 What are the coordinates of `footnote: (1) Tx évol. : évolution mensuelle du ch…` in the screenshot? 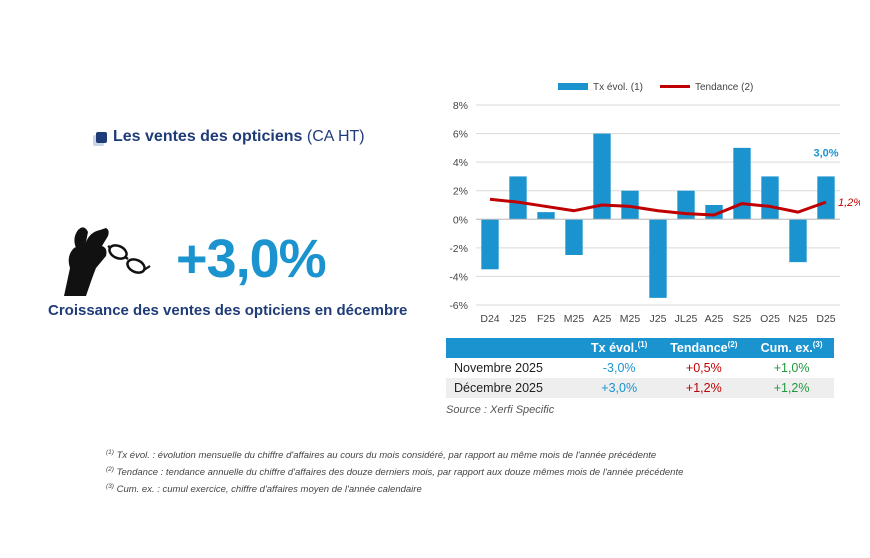 It's located at (381, 455).